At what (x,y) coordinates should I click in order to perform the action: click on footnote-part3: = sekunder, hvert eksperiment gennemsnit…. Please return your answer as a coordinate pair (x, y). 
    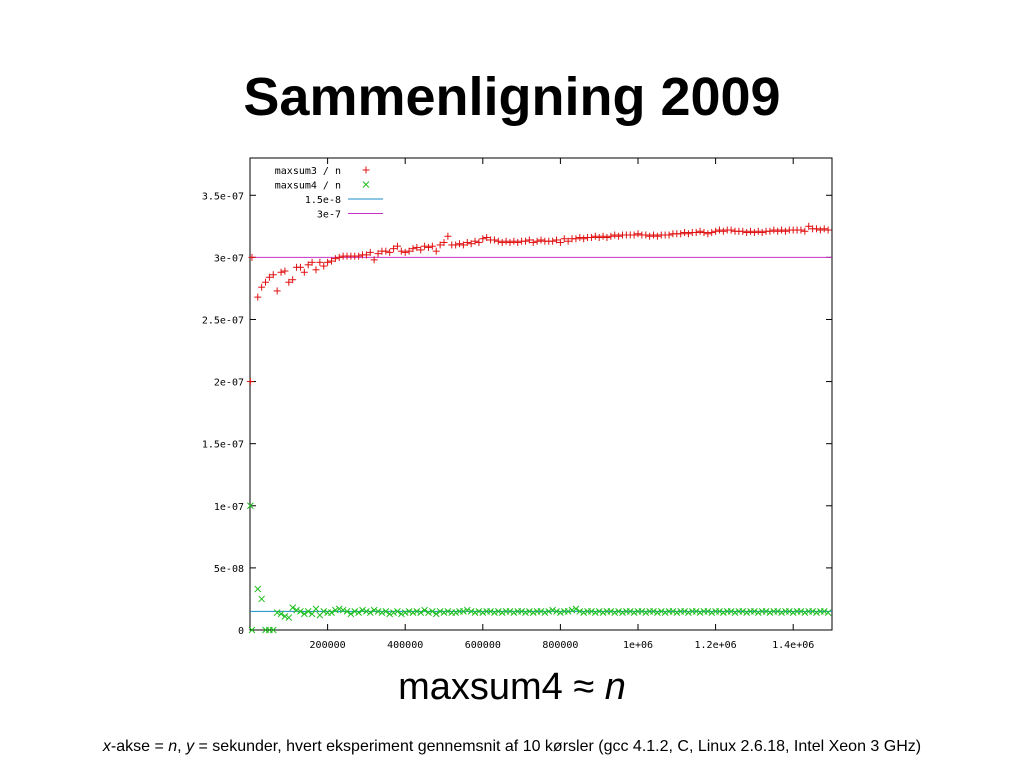
    Looking at the image, I should click on (558, 746).